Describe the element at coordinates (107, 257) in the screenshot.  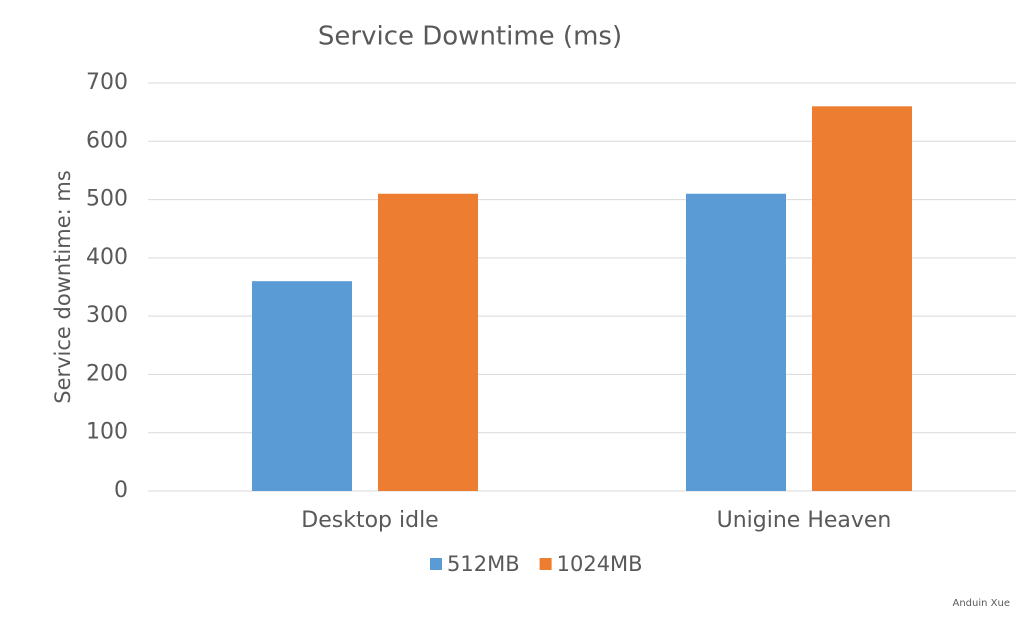
I see `y-tick-label: 400` at that location.